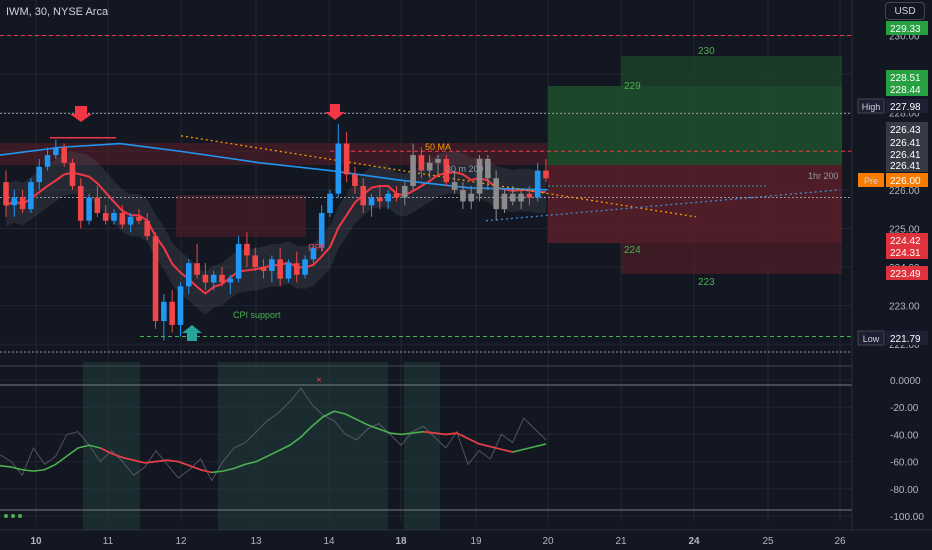 This screenshot has width=932, height=550. What do you see at coordinates (256, 541) in the screenshot?
I see `time-tick-label: 13` at bounding box center [256, 541].